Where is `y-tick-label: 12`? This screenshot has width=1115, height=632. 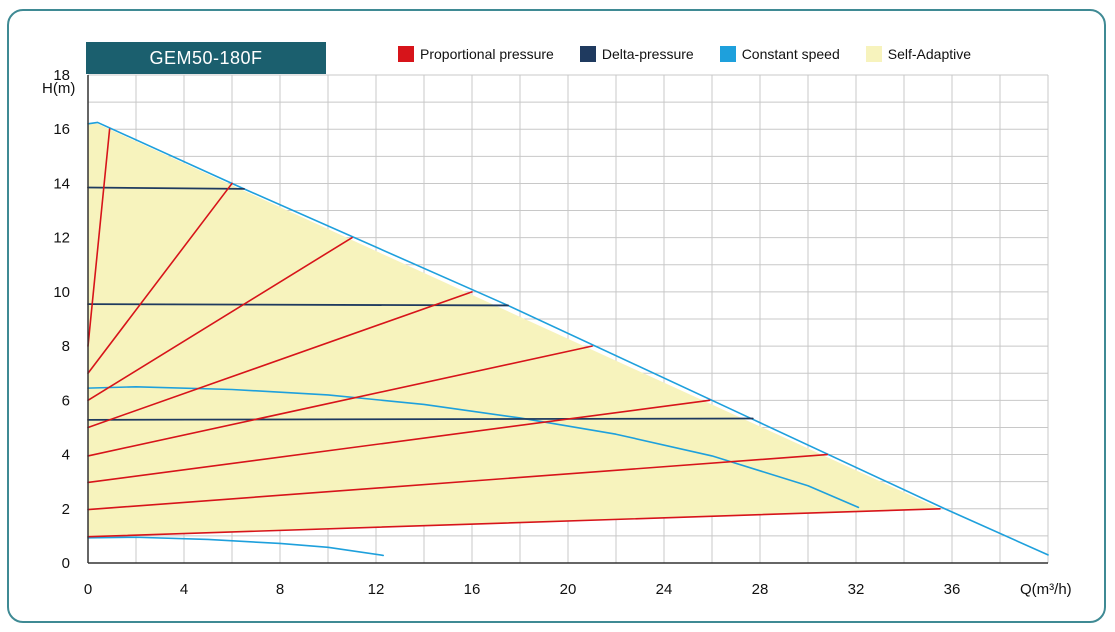
y-tick-label: 12 is located at coordinates (61, 238).